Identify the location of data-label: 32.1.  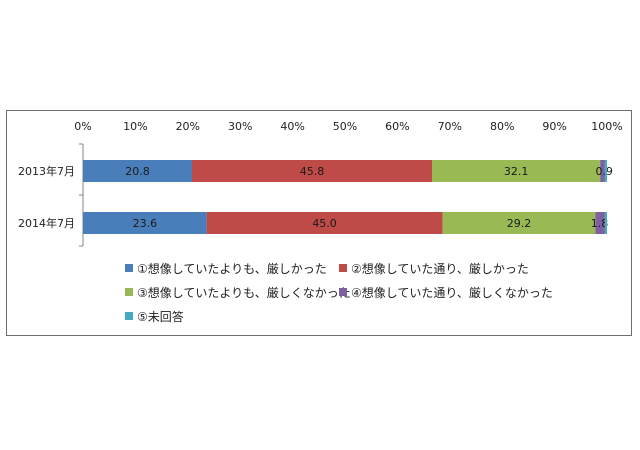
(516, 171).